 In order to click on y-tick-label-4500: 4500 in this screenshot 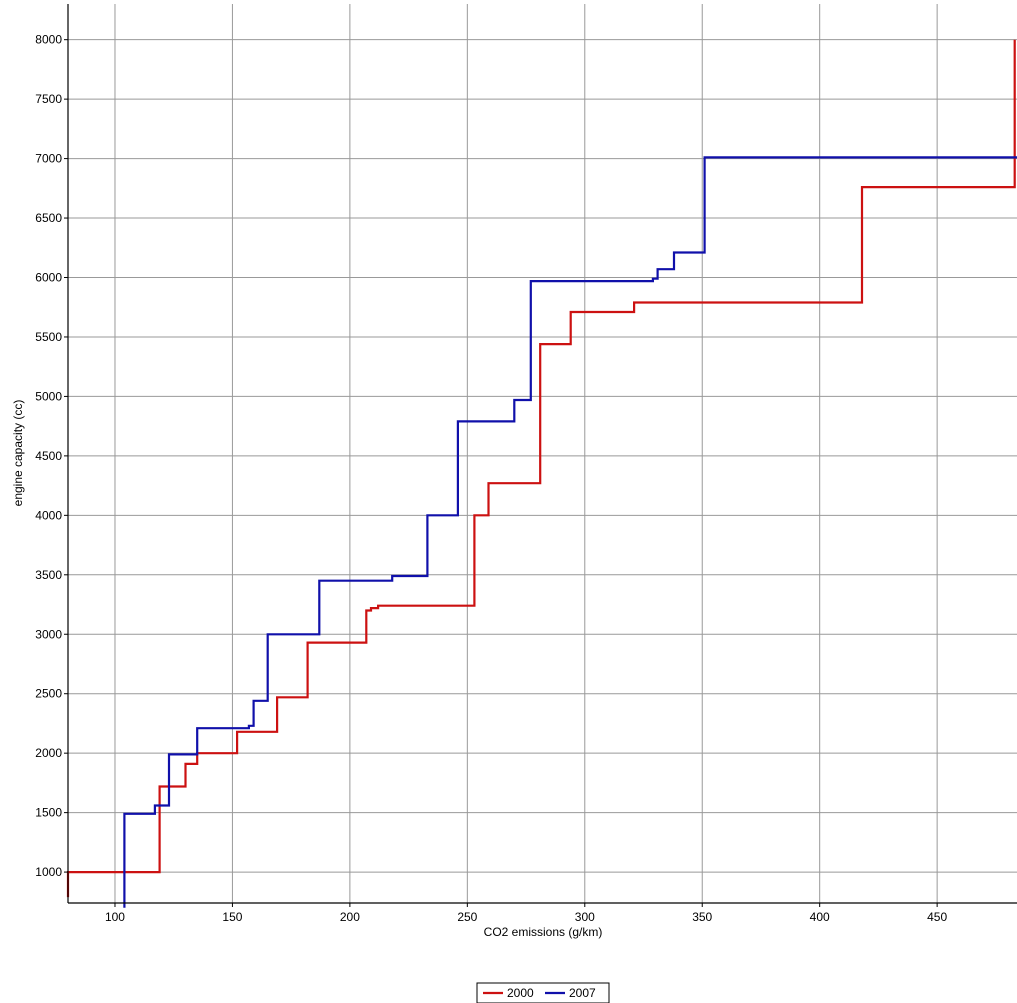, I will do `click(48, 456)`.